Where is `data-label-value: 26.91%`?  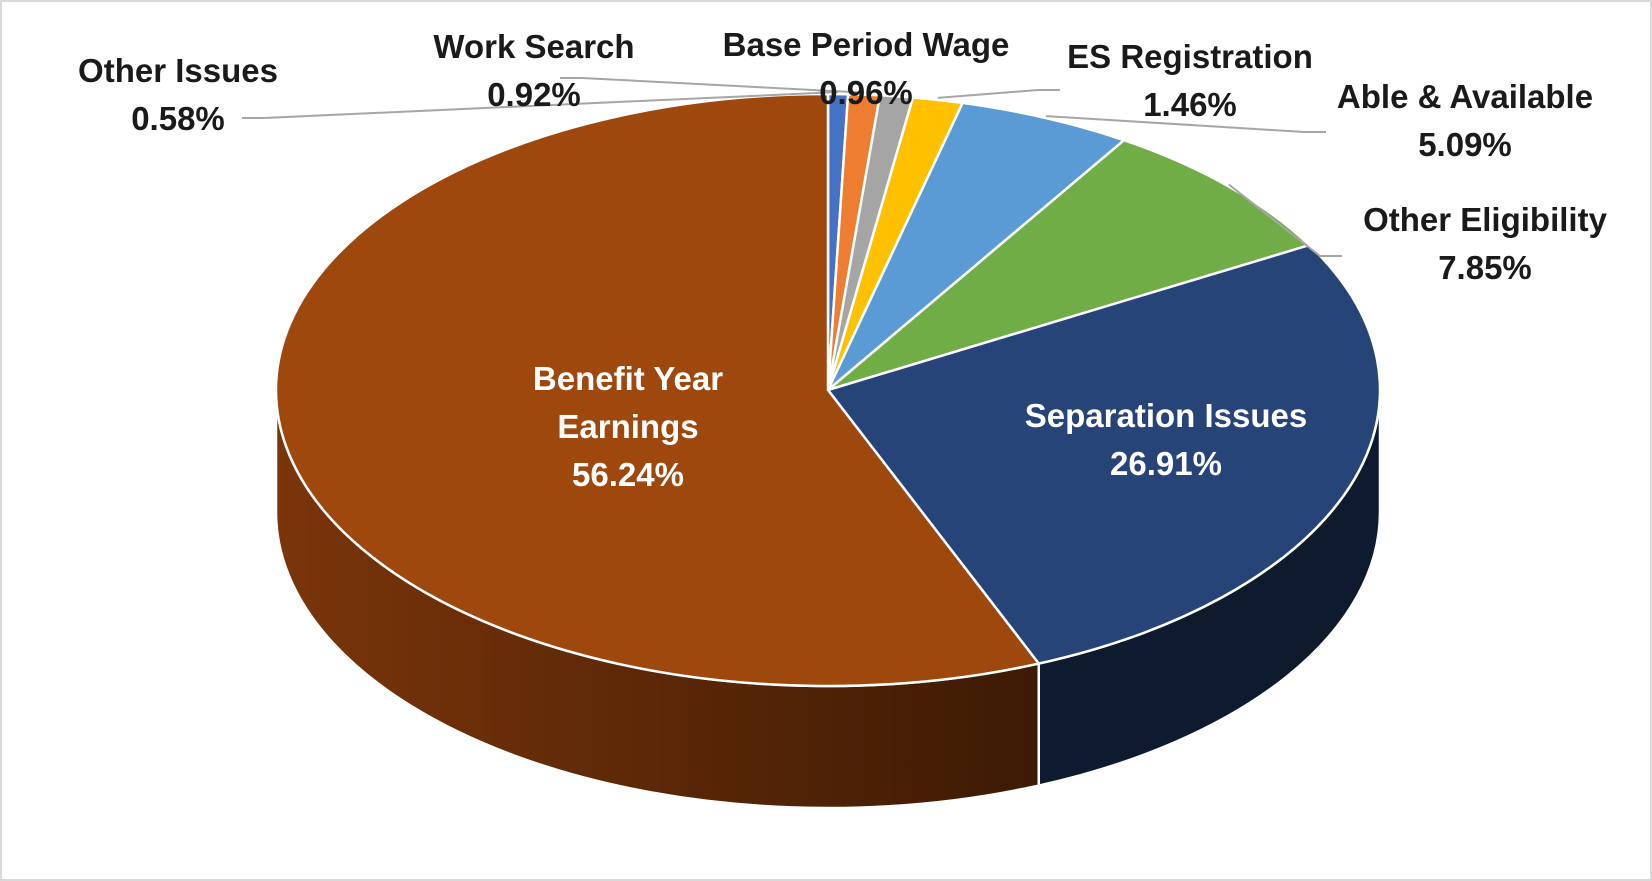 data-label-value: 26.91% is located at coordinates (1166, 463).